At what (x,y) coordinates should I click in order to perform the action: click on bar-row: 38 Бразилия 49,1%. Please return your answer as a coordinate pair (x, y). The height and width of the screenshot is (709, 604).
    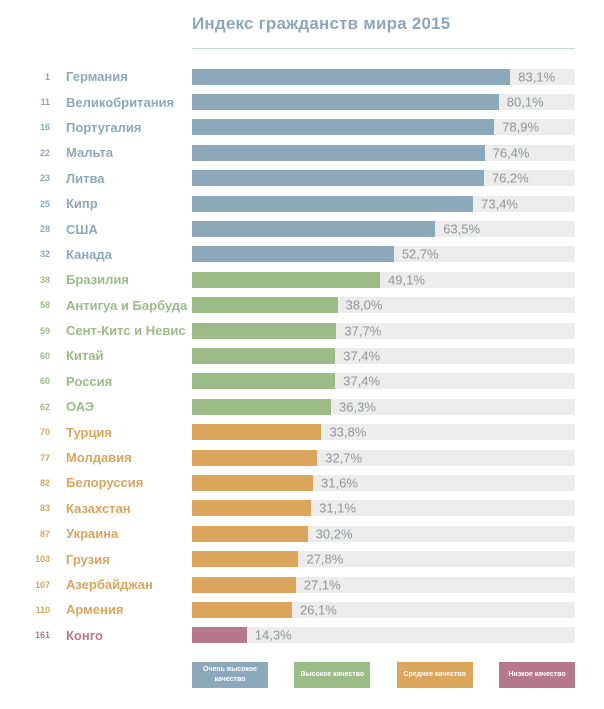
    Looking at the image, I should click on (287, 279).